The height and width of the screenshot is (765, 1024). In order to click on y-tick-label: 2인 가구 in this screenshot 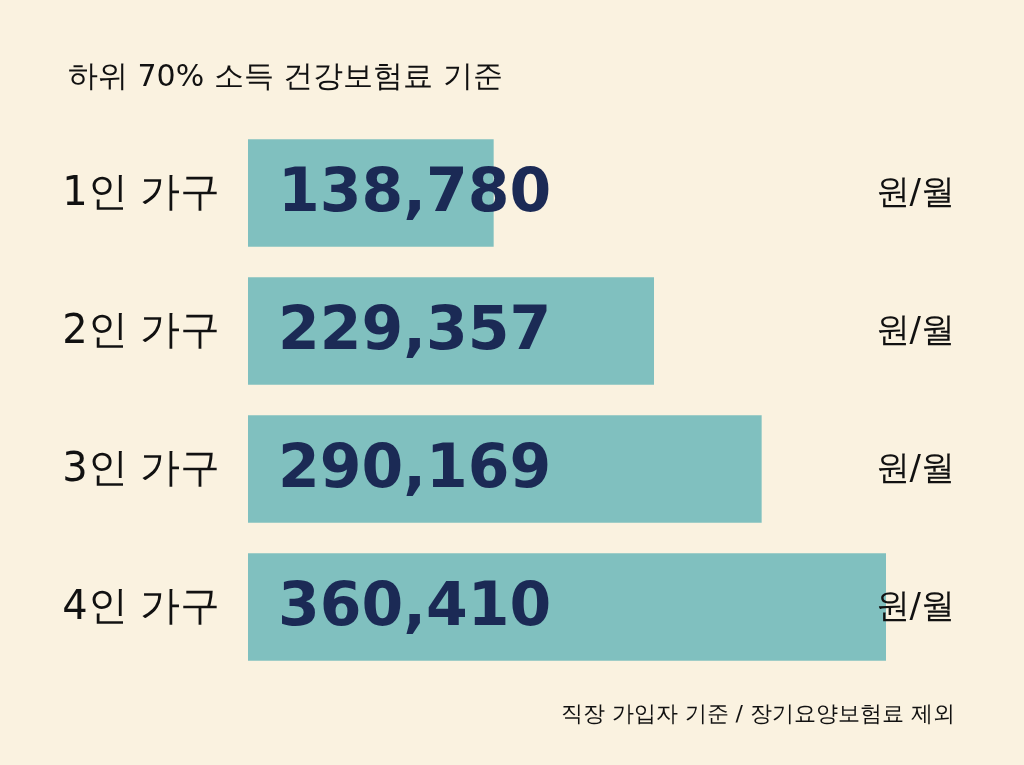, I will do `click(141, 329)`.